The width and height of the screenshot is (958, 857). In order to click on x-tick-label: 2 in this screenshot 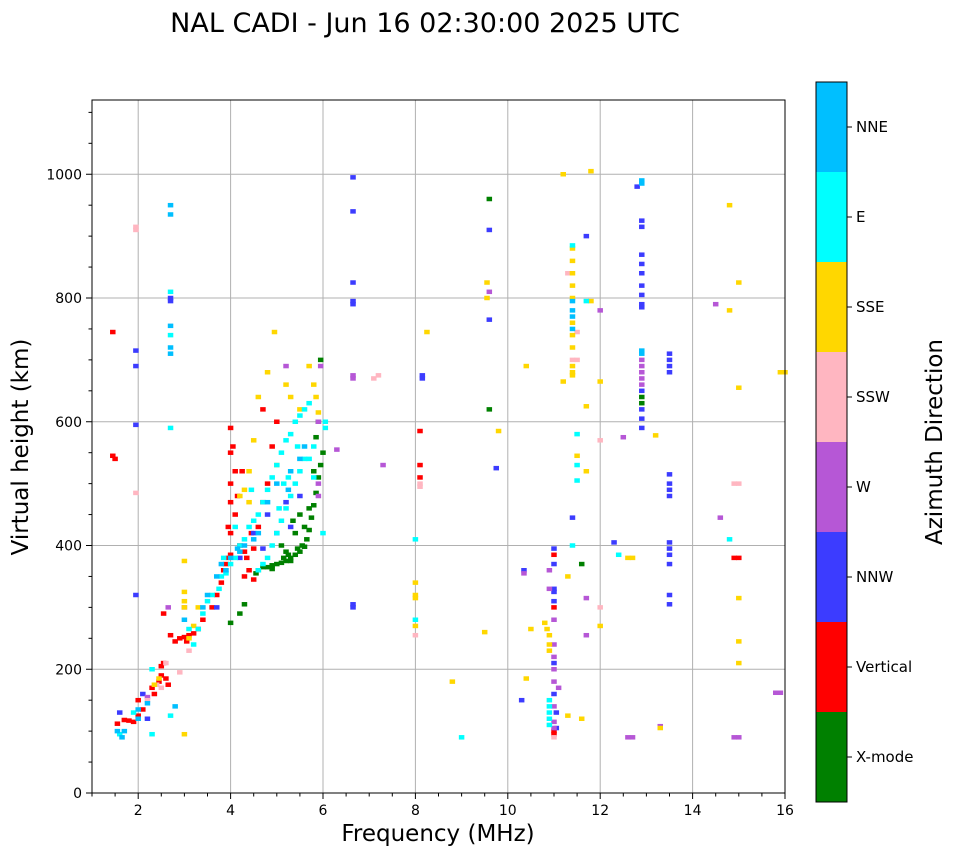, I will do `click(138, 811)`.